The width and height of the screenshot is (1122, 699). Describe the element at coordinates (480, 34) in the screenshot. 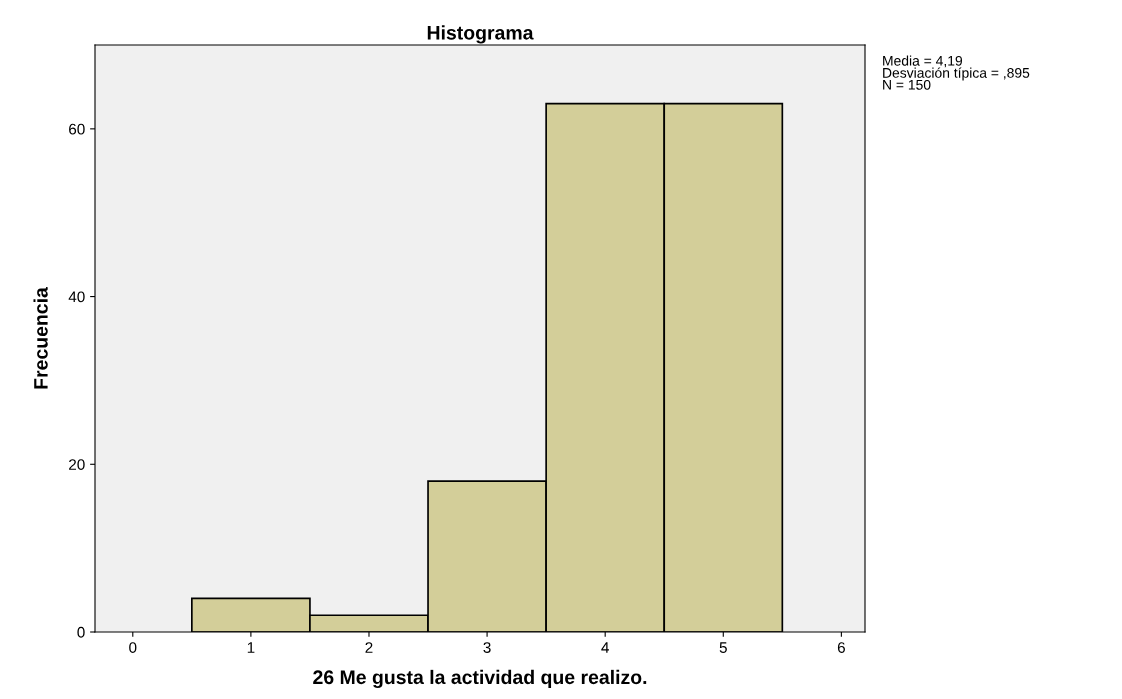

I see `chart-title: Histograma` at that location.